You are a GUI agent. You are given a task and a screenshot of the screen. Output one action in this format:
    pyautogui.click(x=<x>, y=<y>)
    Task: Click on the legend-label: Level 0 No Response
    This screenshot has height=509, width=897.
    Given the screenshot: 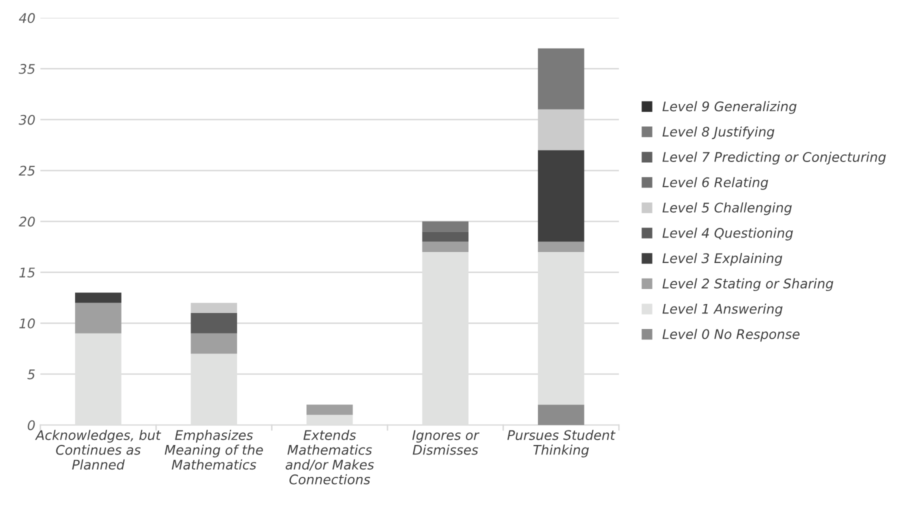 What is the action you would take?
    pyautogui.click(x=731, y=335)
    